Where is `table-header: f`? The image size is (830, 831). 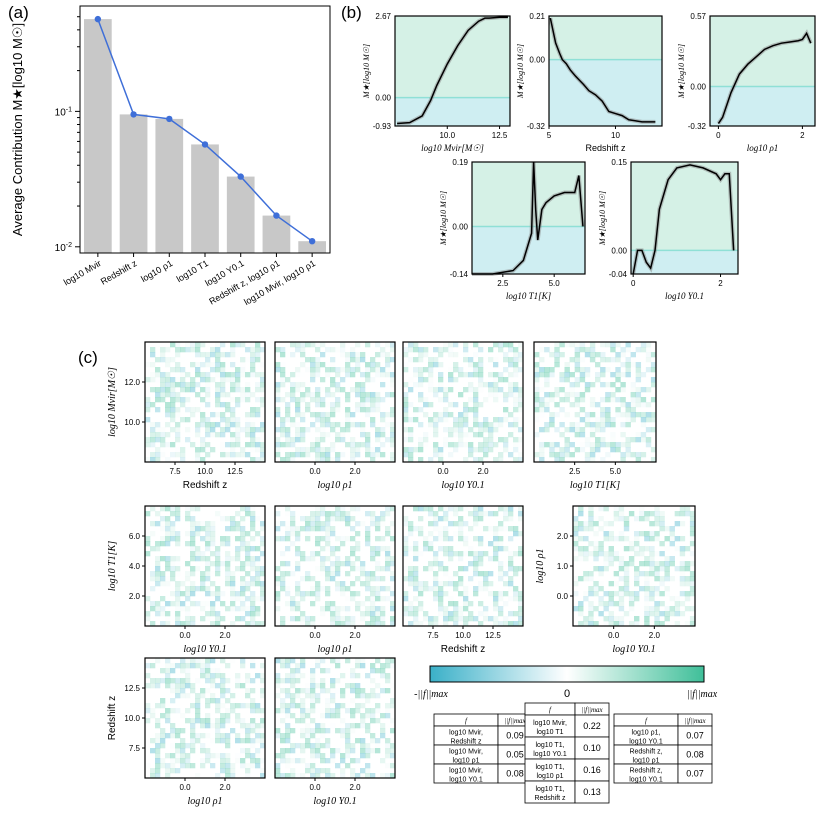
table-header: f is located at coordinates (550, 710).